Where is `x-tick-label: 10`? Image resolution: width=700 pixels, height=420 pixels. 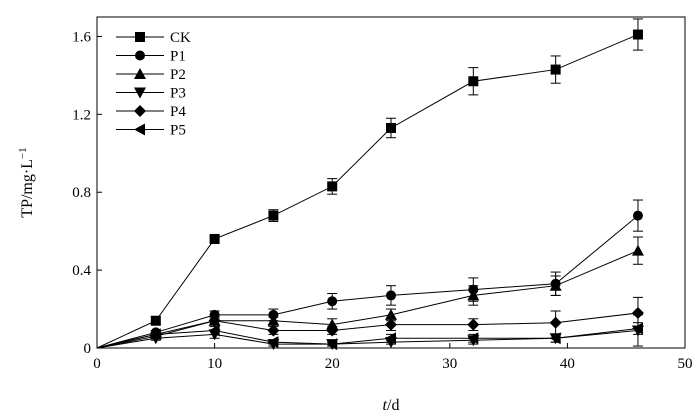
x-tick-label: 10 is located at coordinates (214, 364).